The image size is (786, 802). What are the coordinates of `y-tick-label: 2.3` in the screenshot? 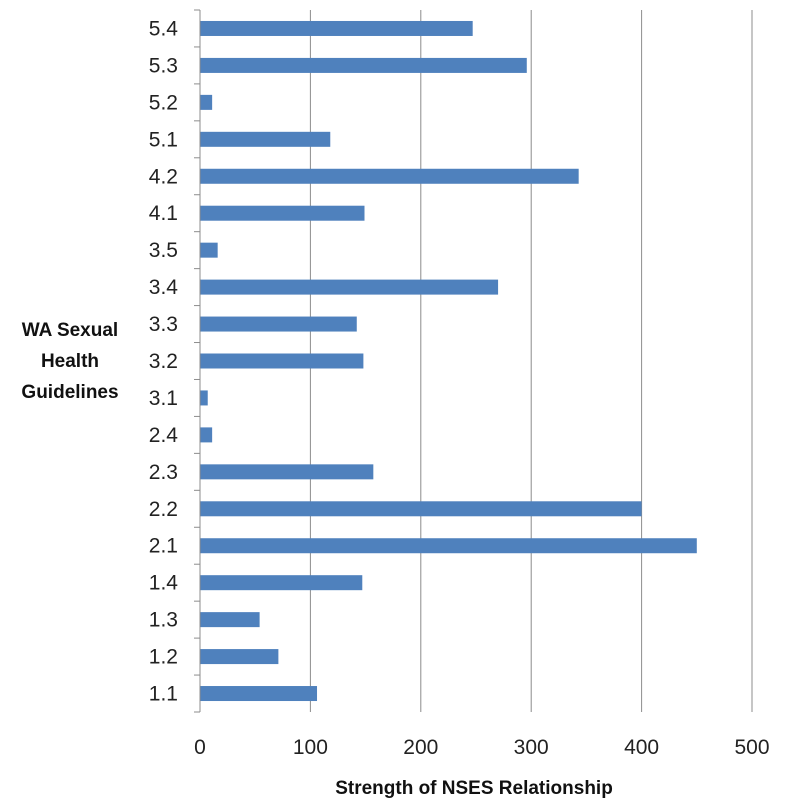 It's located at (163, 472).